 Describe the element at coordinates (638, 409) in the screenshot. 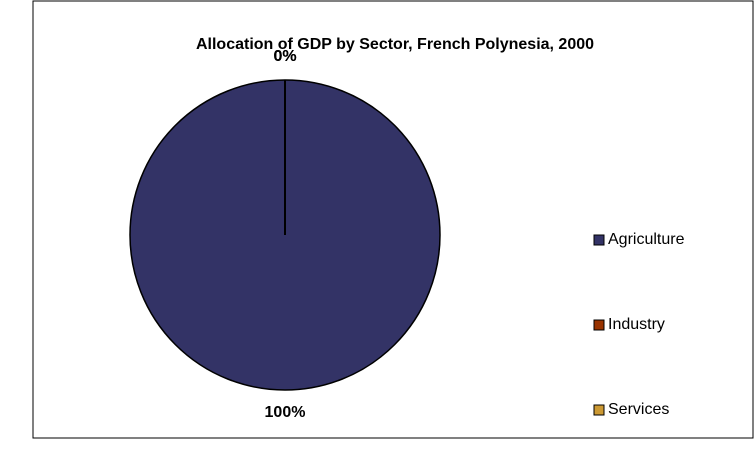

I see `legend-label: Services` at that location.